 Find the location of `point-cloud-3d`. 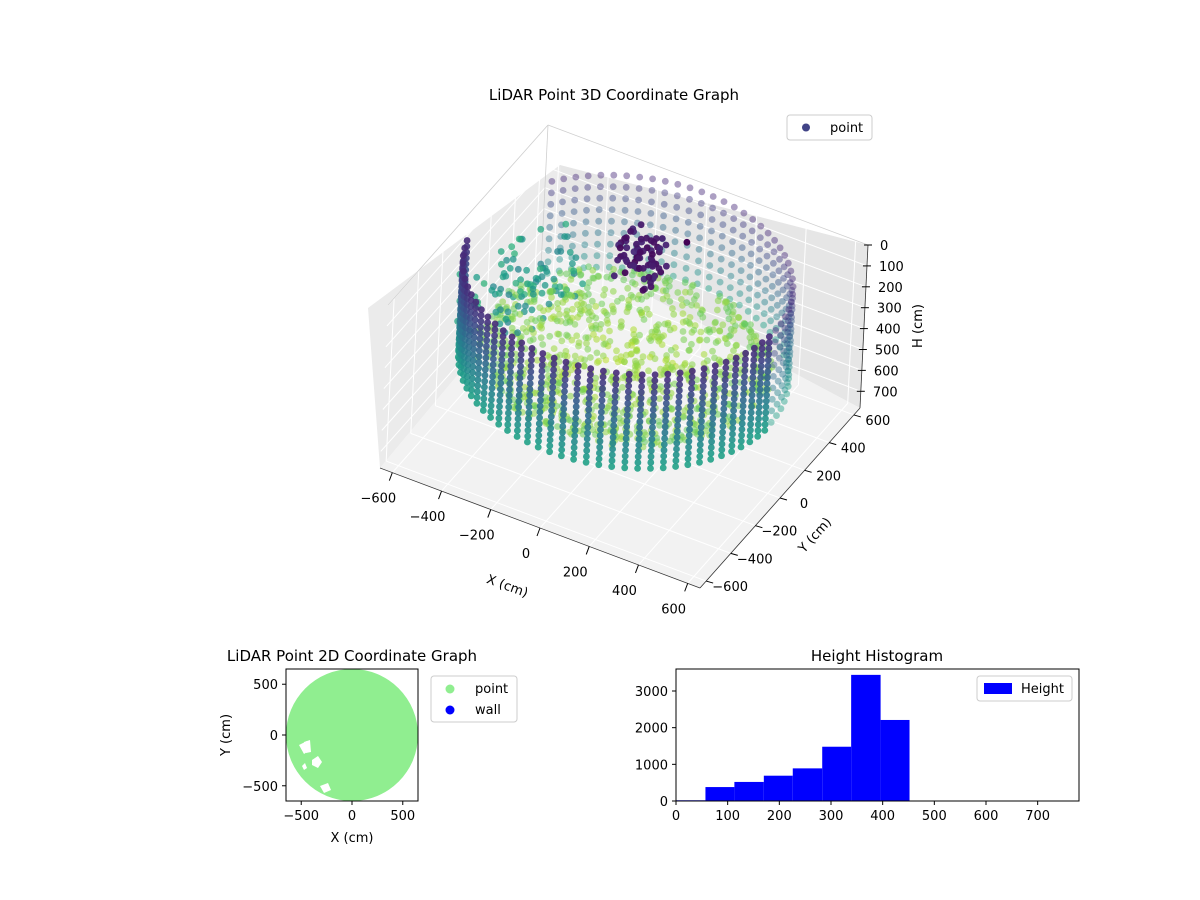

point-cloud-3d is located at coordinates (625, 321).